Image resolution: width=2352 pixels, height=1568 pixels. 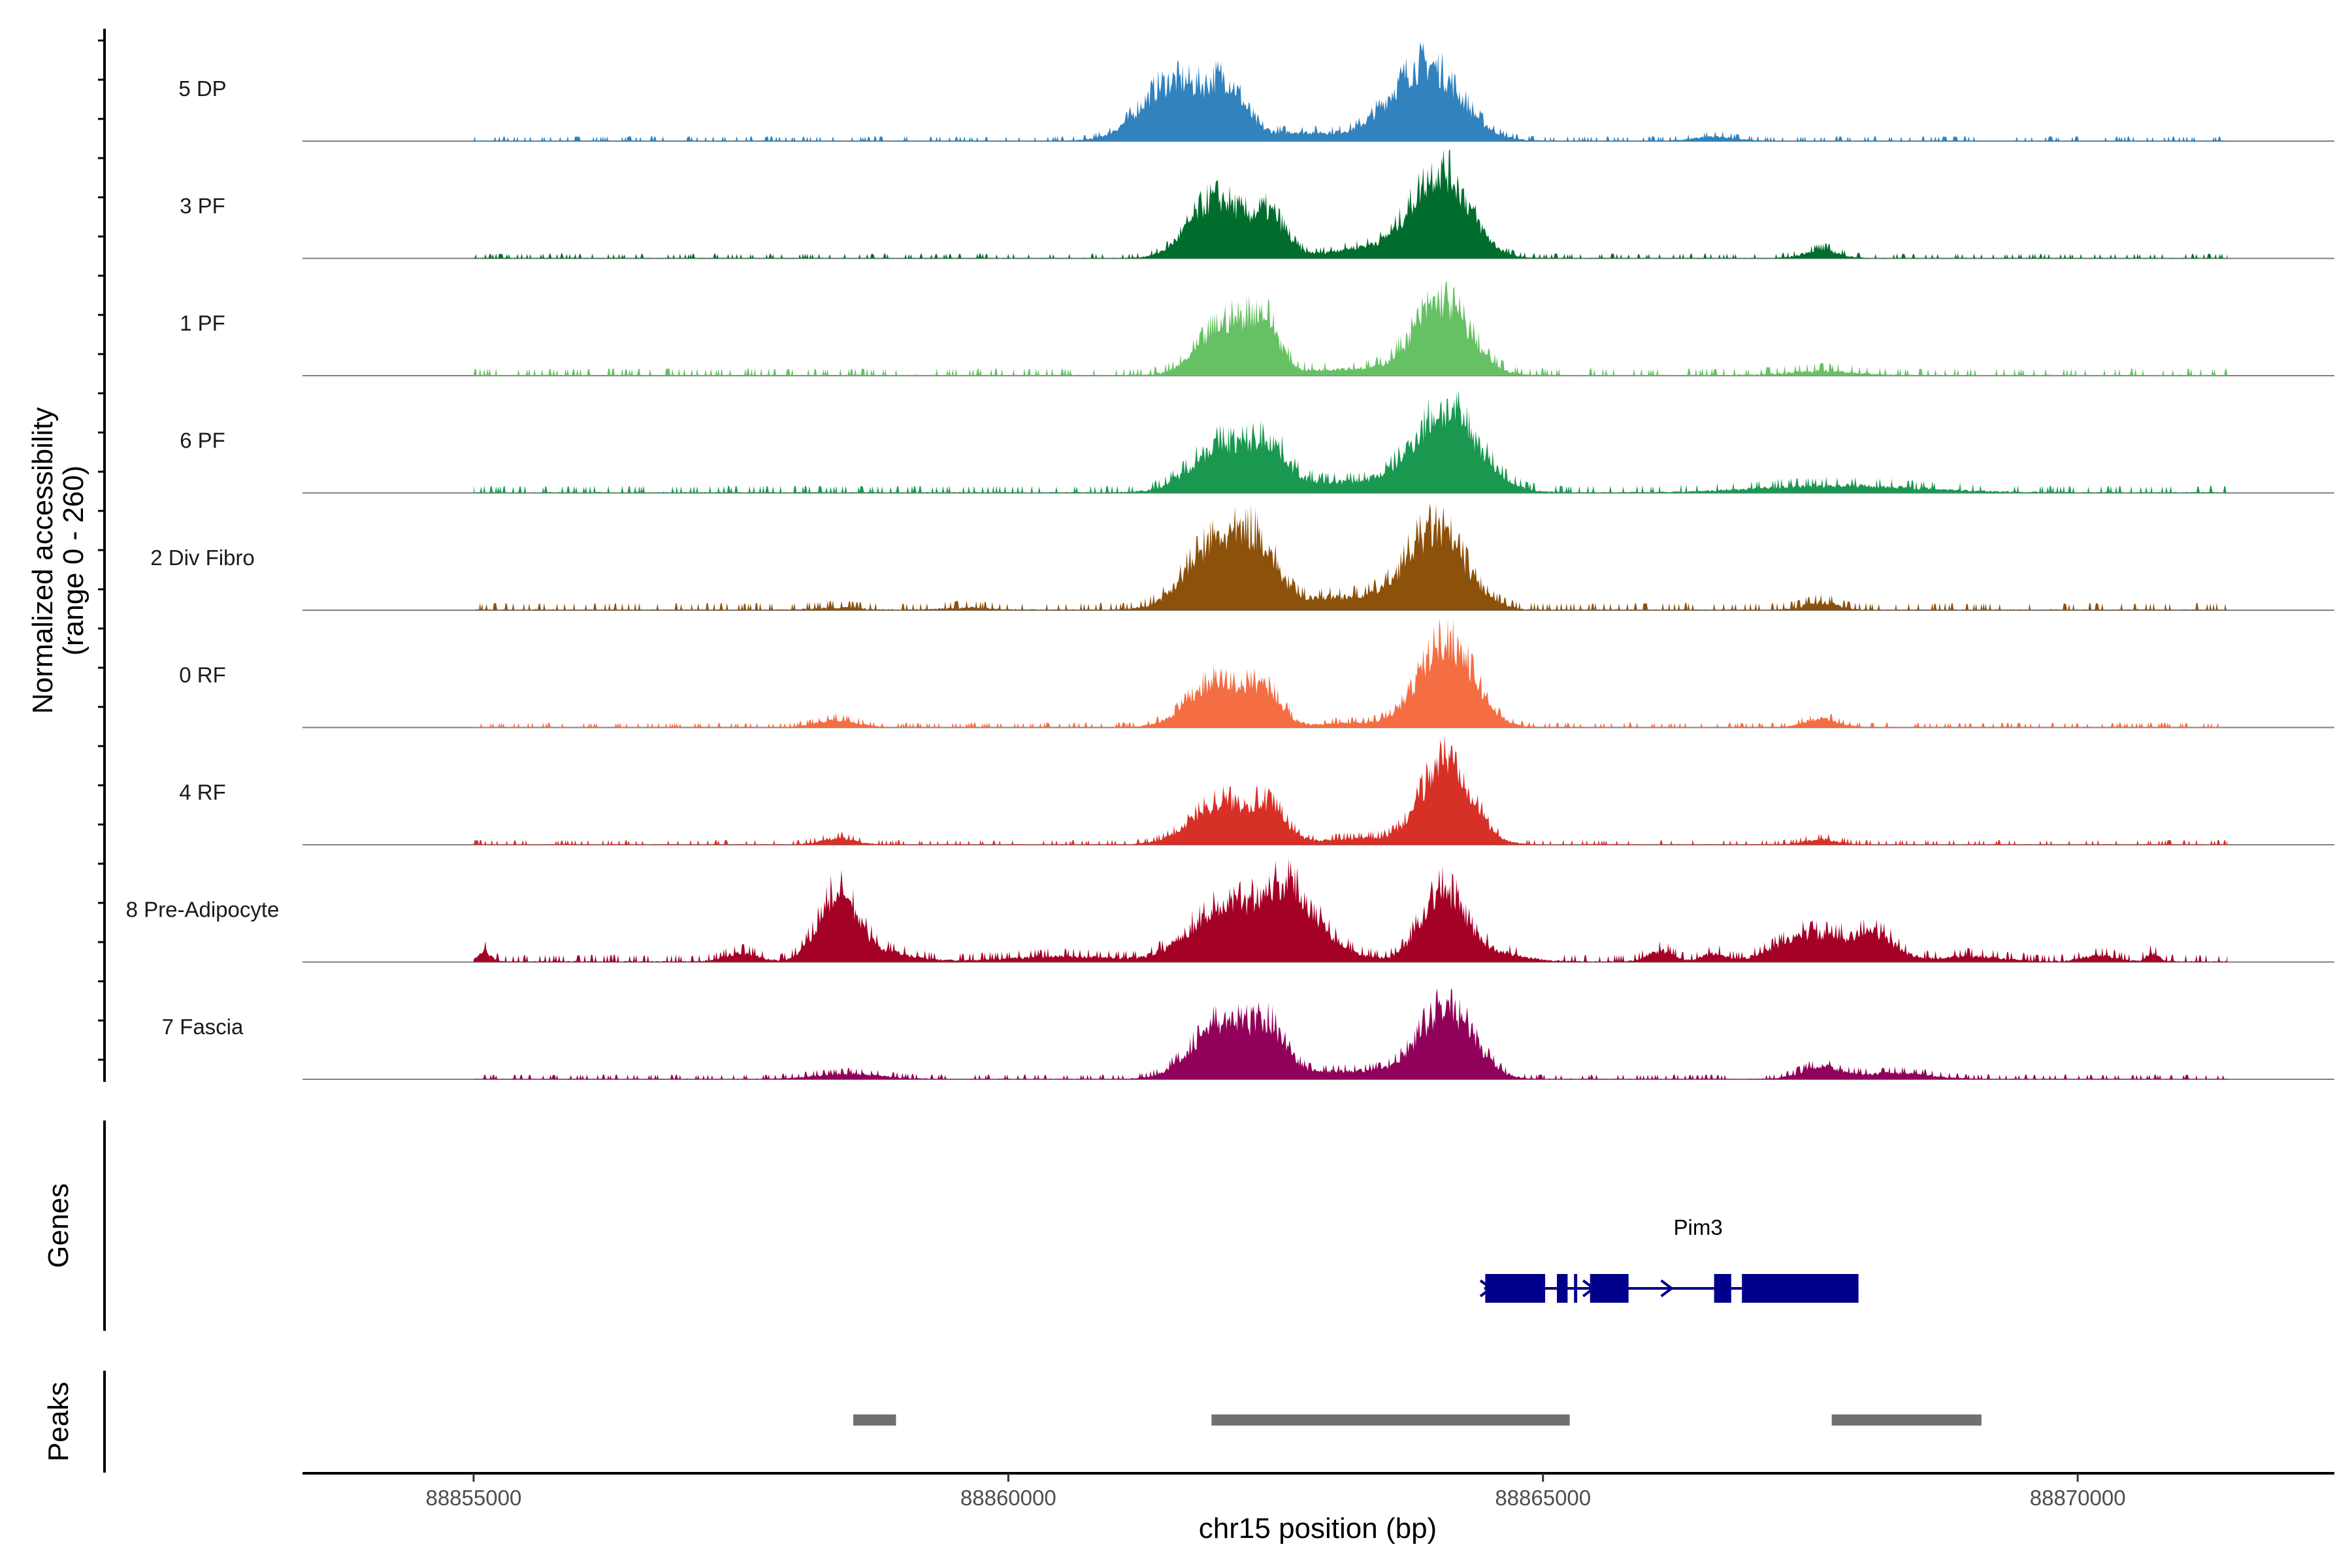 I want to click on track-0-rf: 0 RF, so click(x=1256, y=673).